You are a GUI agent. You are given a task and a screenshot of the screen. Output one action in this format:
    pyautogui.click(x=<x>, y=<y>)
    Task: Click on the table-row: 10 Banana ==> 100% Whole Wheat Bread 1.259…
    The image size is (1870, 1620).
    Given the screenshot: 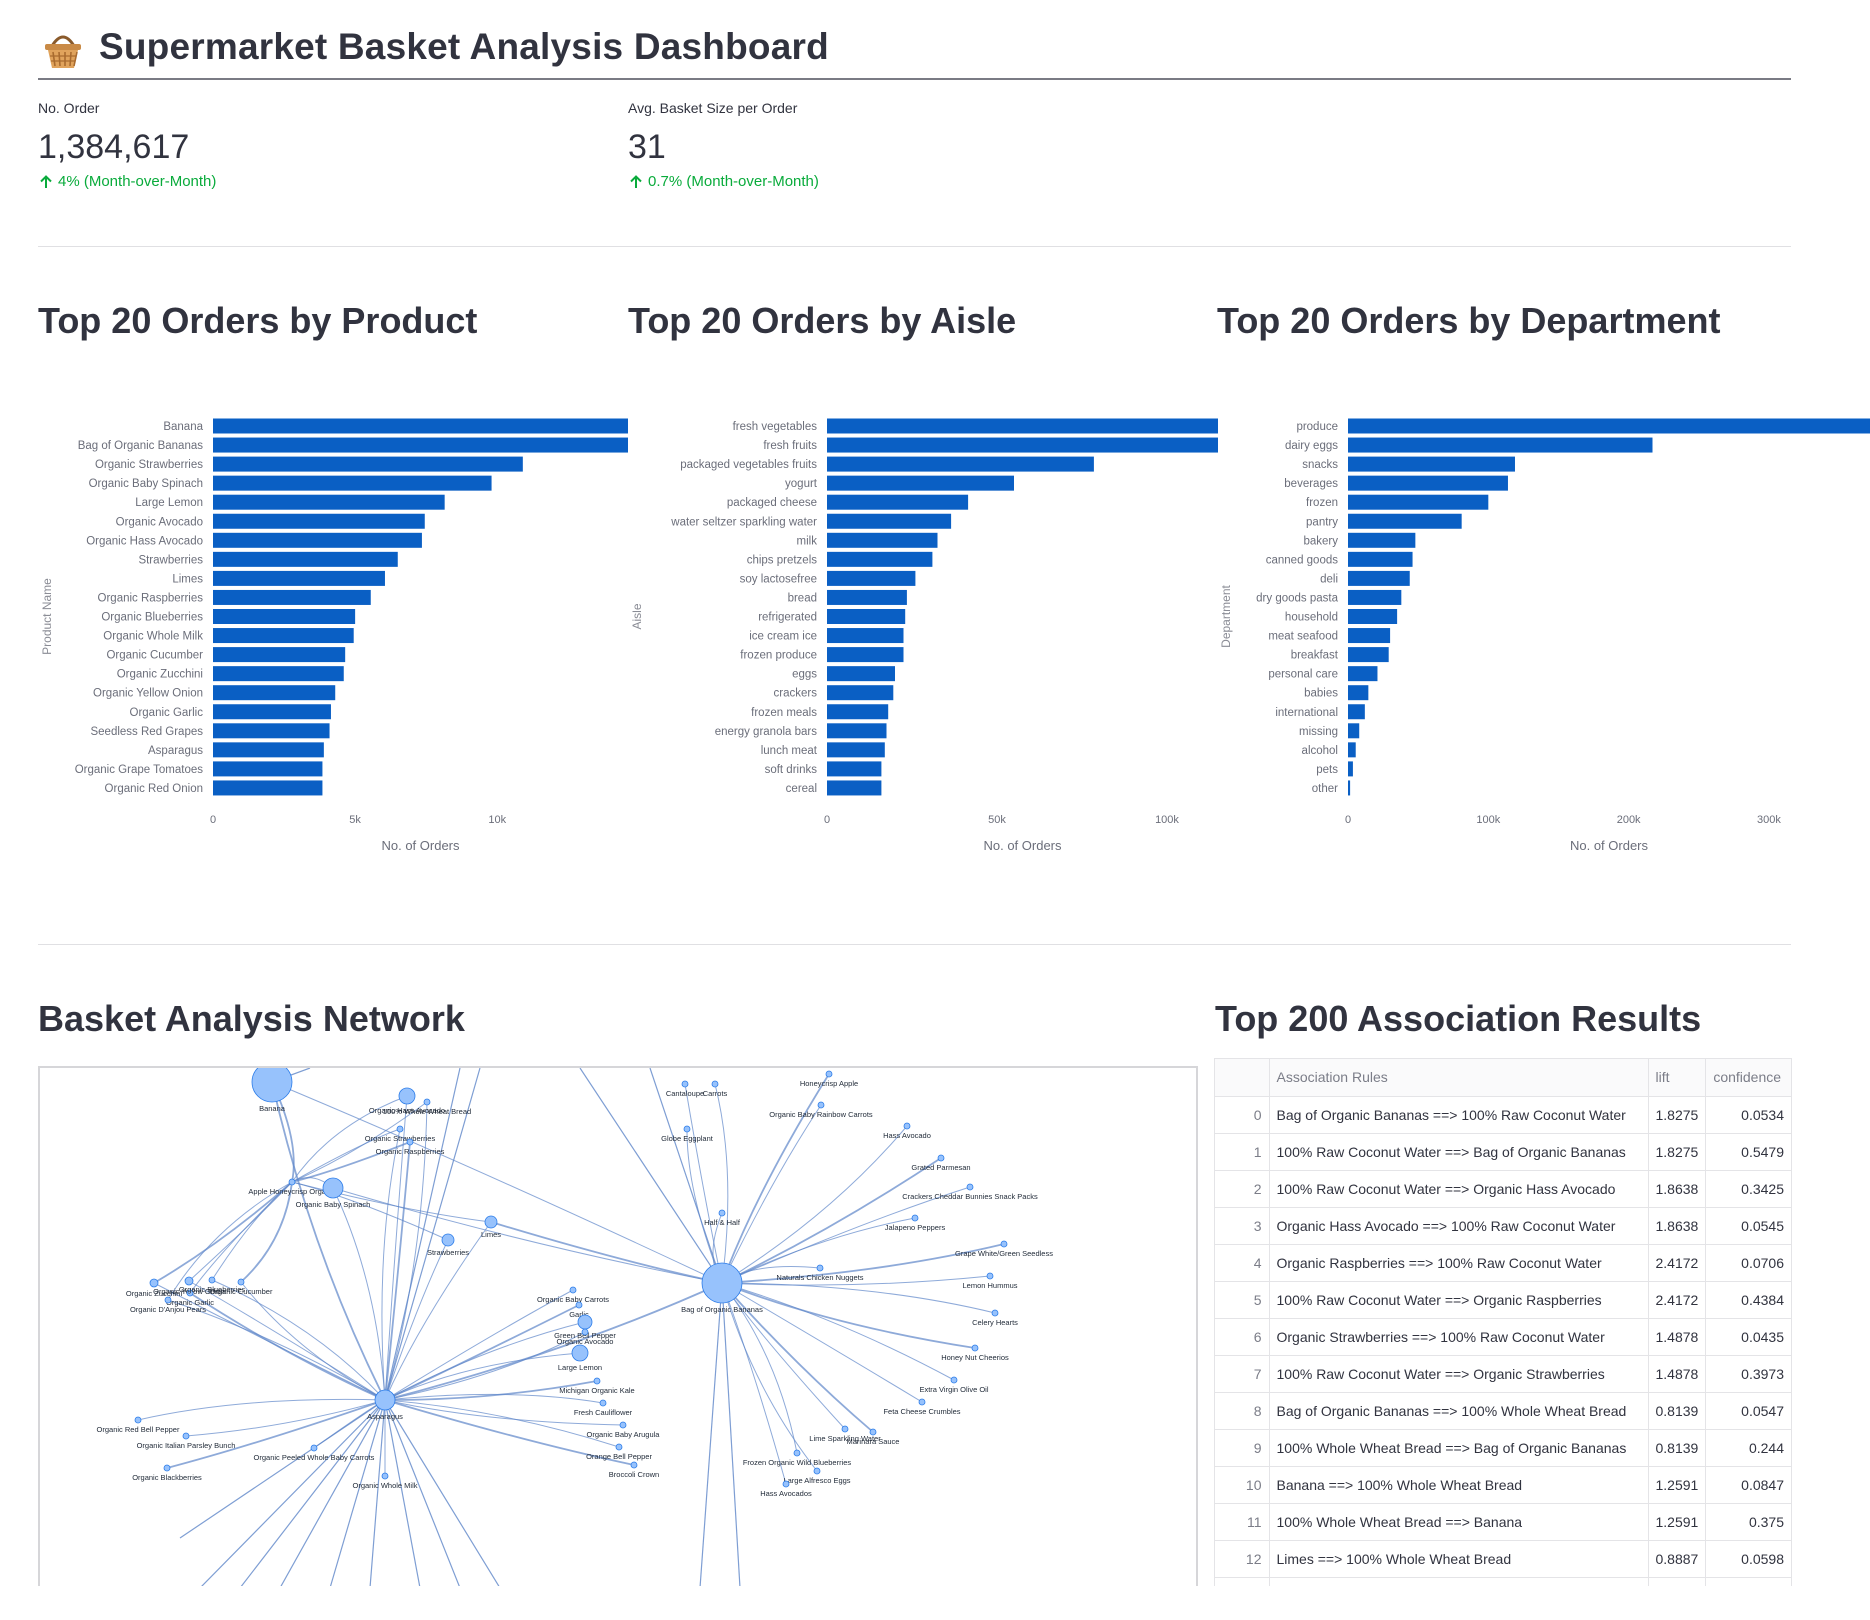 What is the action you would take?
    pyautogui.click(x=1503, y=1485)
    